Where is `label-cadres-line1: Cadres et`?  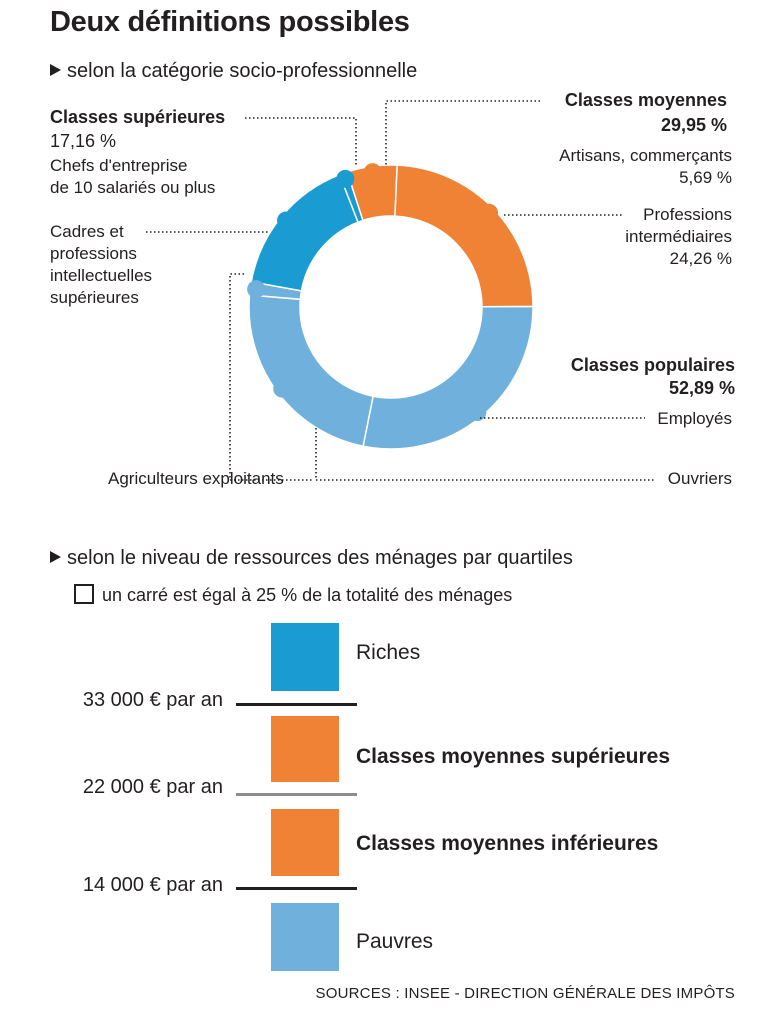
label-cadres-line1: Cadres et is located at coordinates (87, 231).